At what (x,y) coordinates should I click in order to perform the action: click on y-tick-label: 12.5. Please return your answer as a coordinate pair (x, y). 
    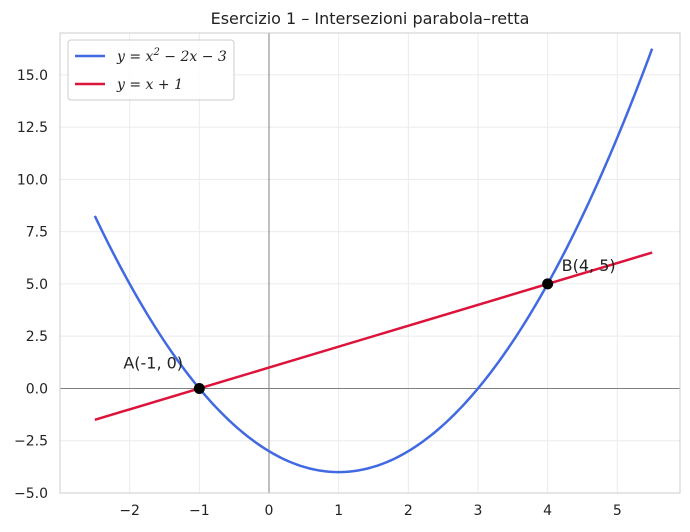
    Looking at the image, I should click on (32, 128).